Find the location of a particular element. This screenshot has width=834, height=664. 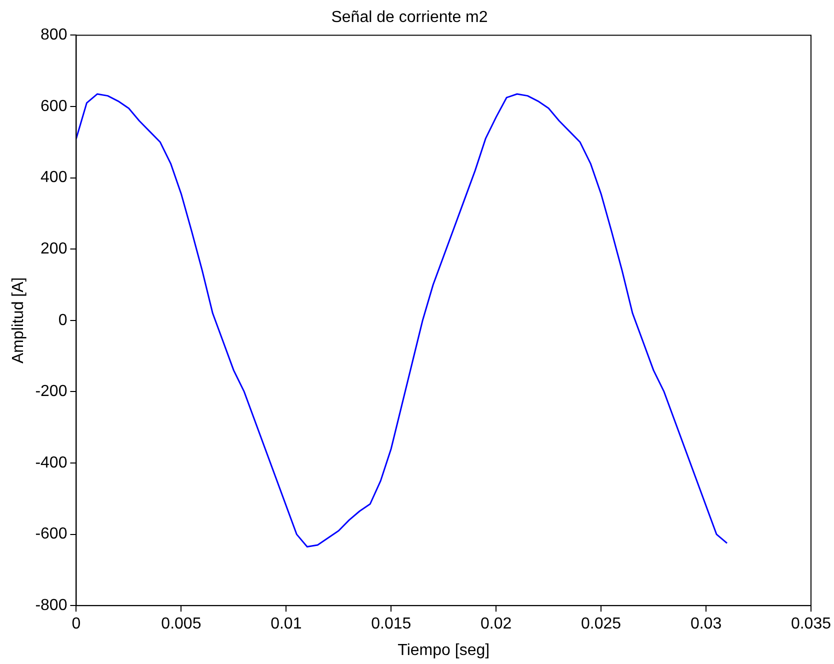

y-tick-label: 800 is located at coordinates (54, 35).